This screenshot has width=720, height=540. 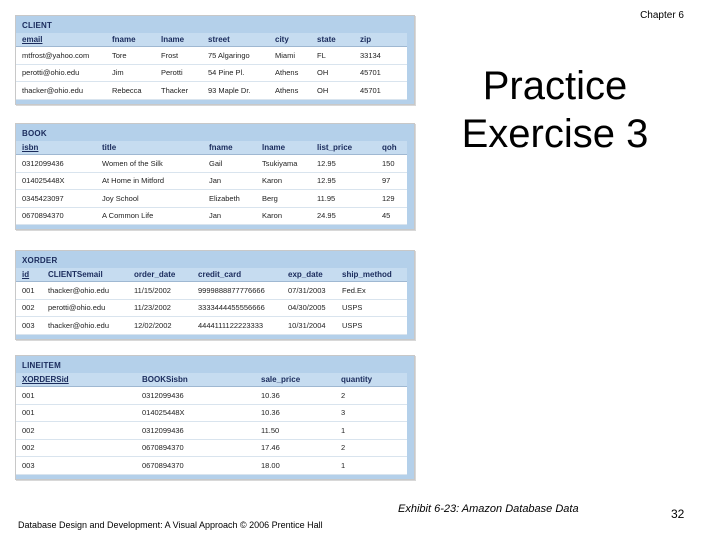 What do you see at coordinates (45, 379) in the screenshot?
I see `column-header: XORDERSid` at bounding box center [45, 379].